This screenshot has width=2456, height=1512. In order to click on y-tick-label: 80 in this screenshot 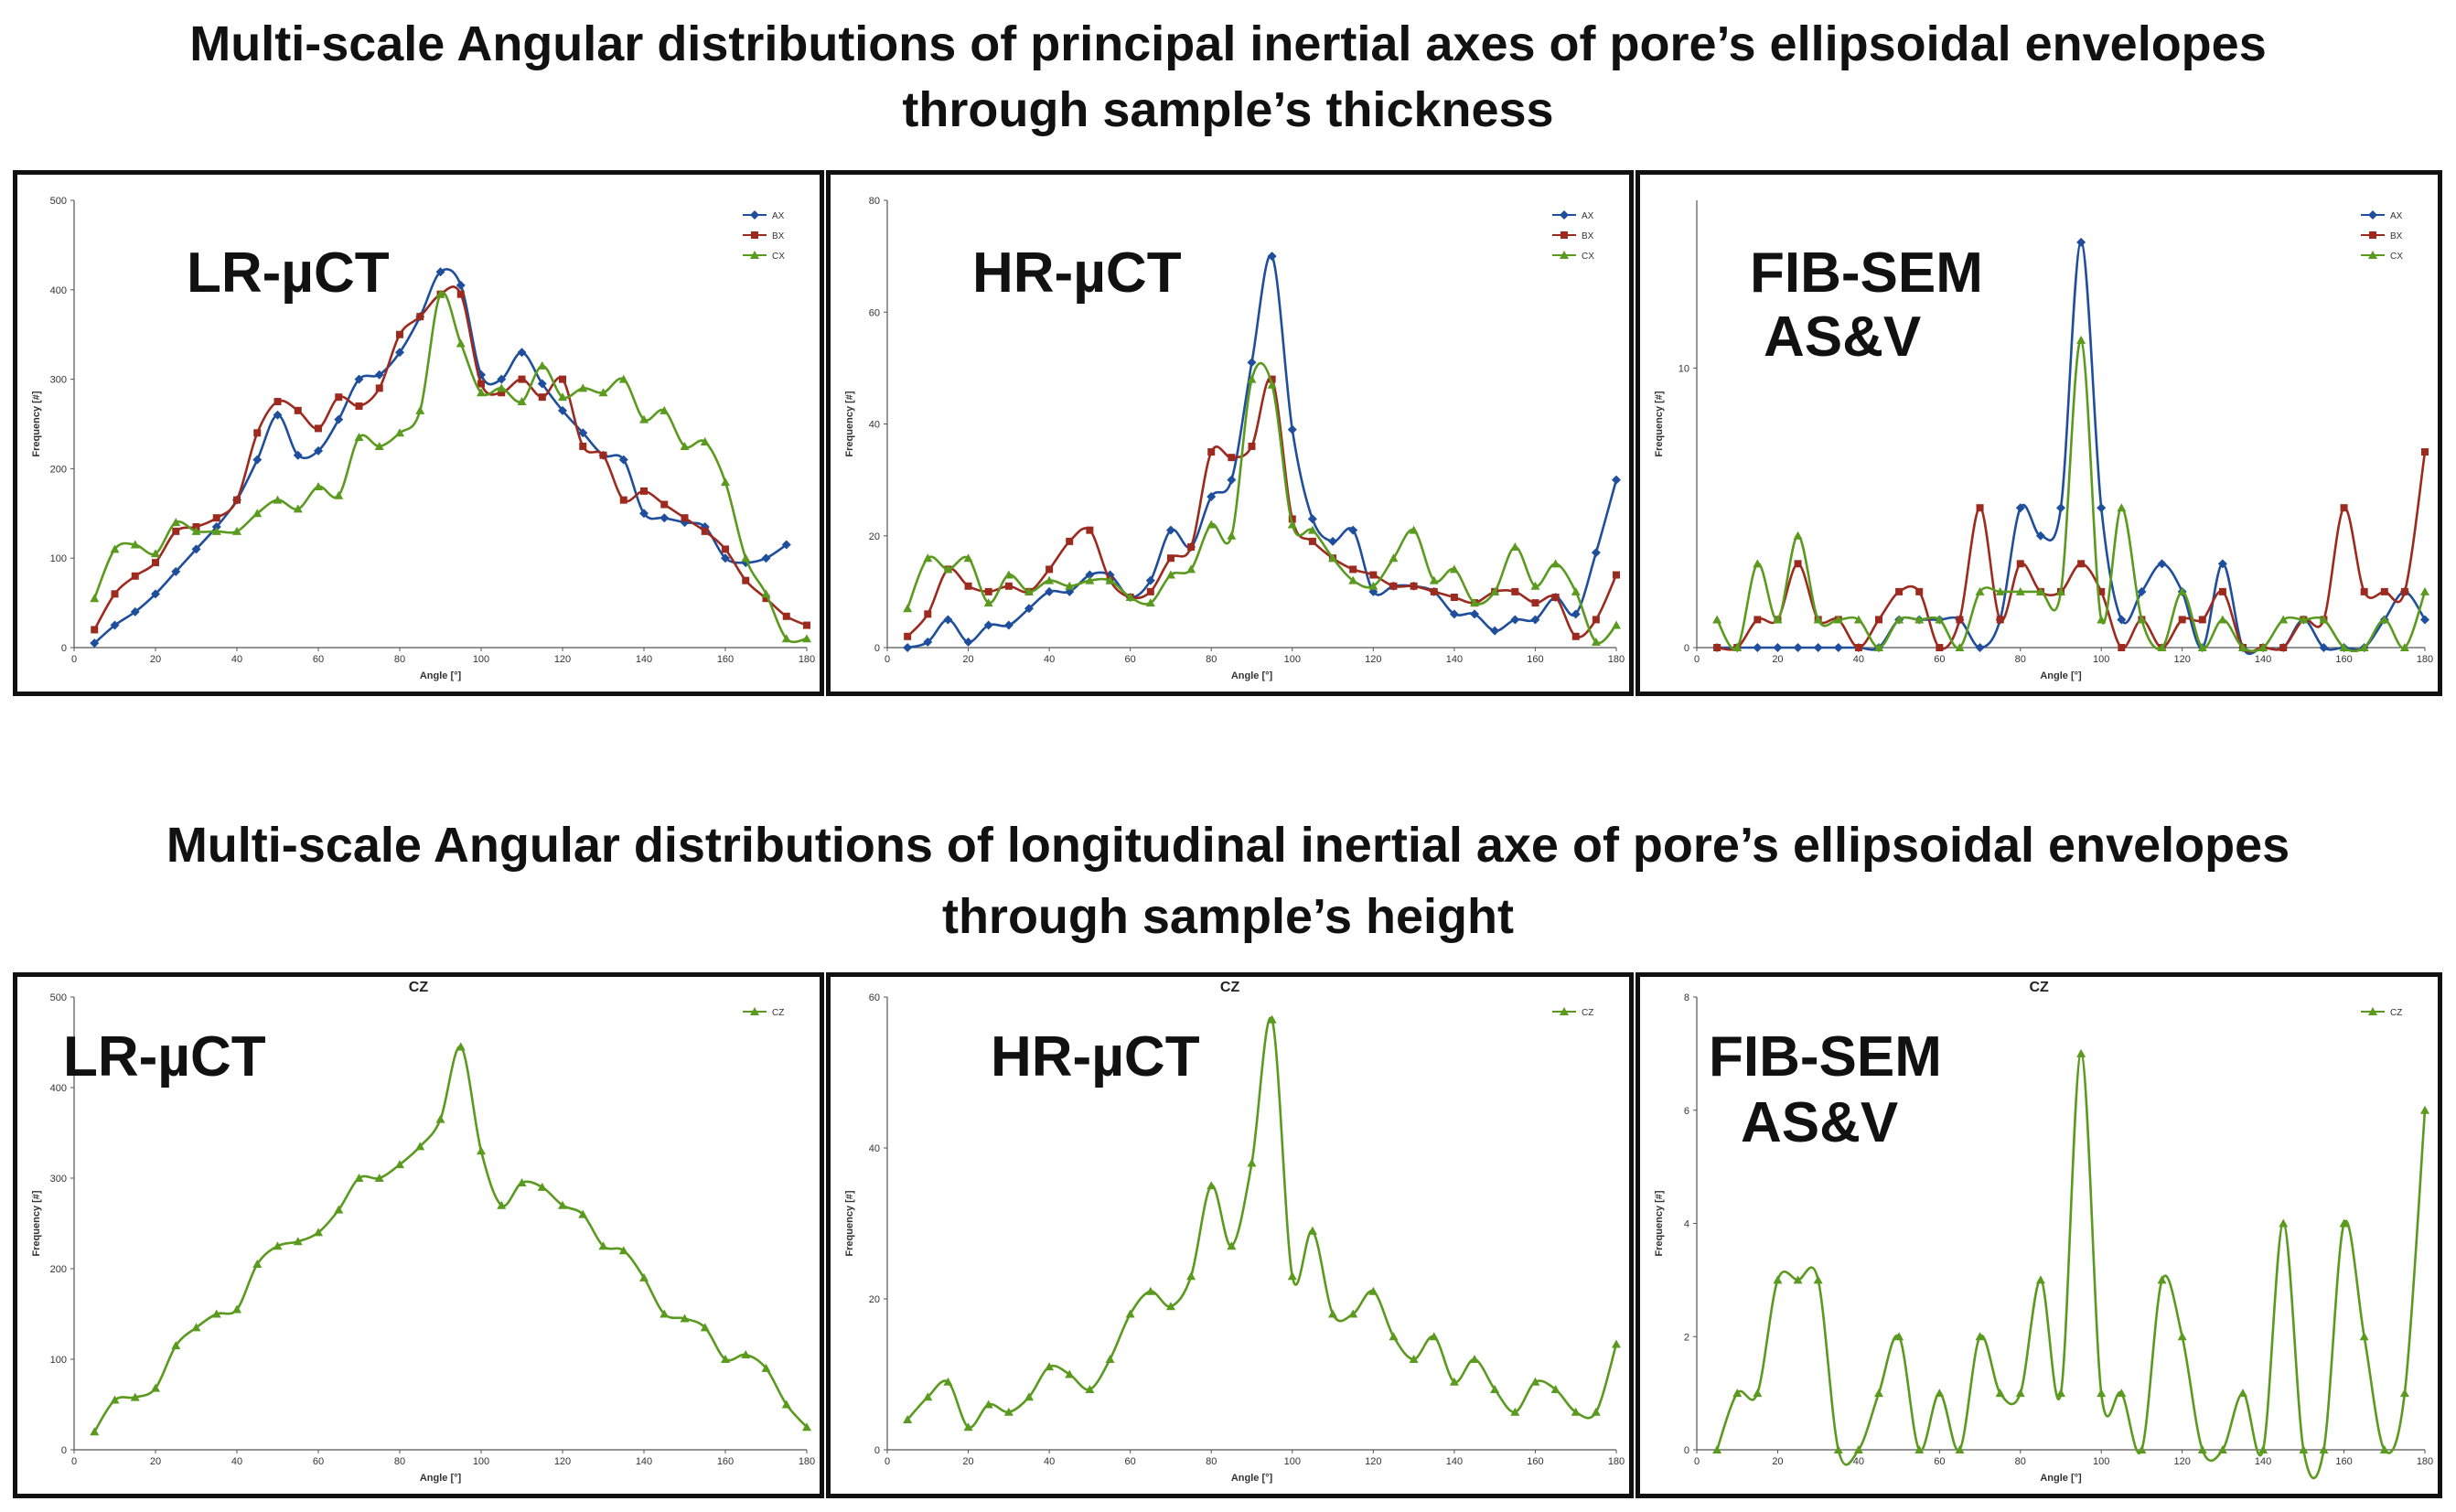, I will do `click(875, 201)`.